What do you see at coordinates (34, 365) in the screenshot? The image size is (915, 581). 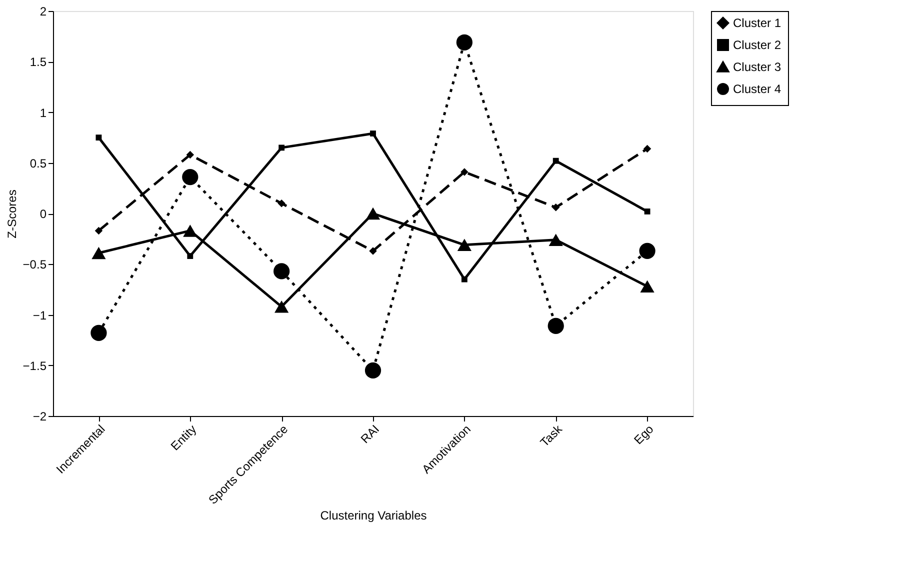 I see `y-tick-label: −1.5` at bounding box center [34, 365].